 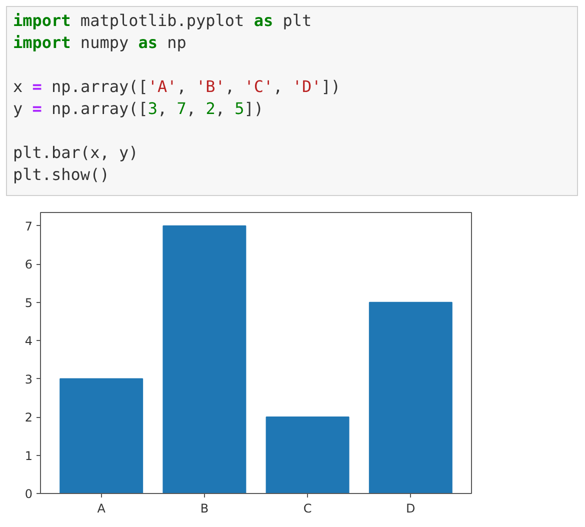 What do you see at coordinates (28, 341) in the screenshot?
I see `y-tick-label: 4` at bounding box center [28, 341].